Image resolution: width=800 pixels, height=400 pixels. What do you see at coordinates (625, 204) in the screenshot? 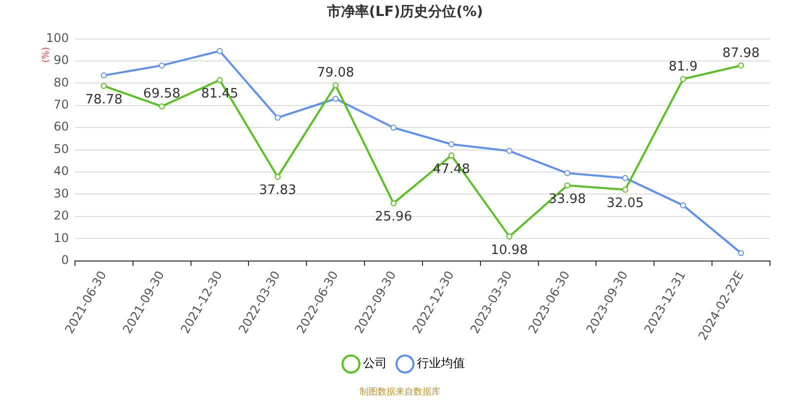
I see `data-label: 32.05` at bounding box center [625, 204].